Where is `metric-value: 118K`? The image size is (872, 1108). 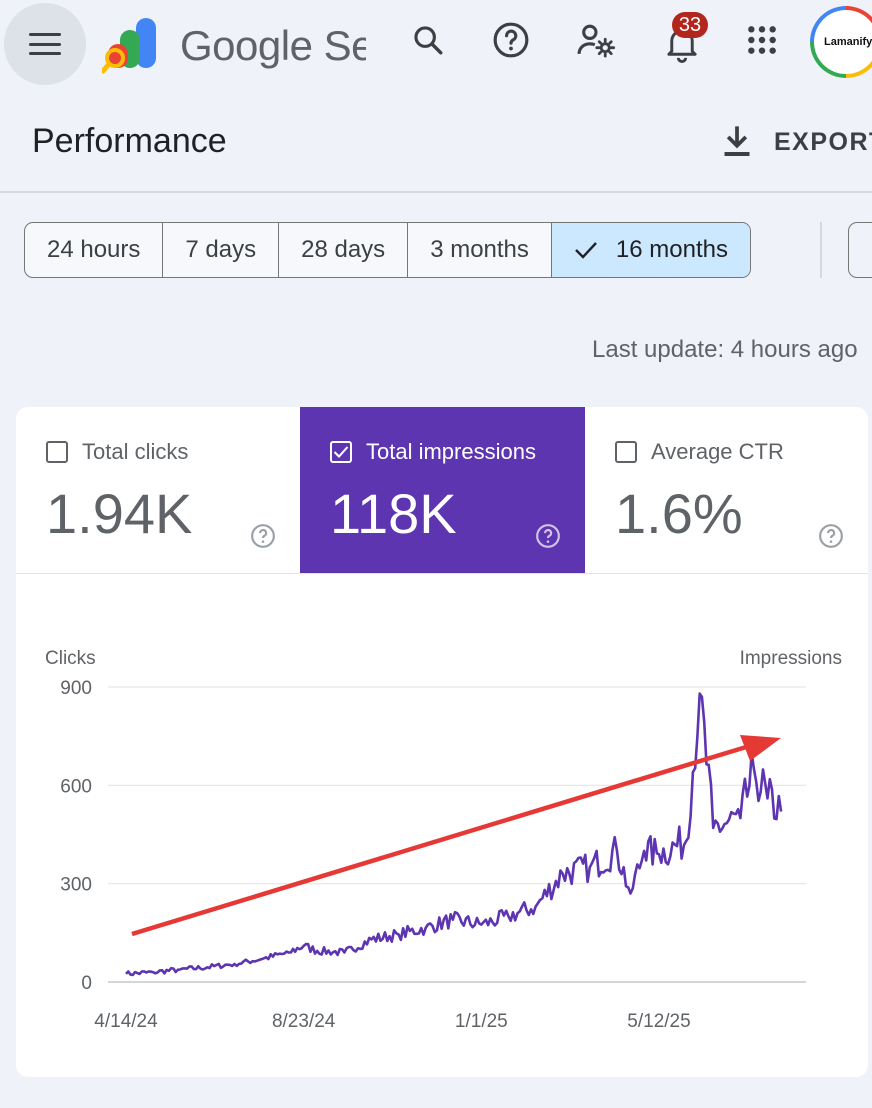 metric-value: 118K is located at coordinates (393, 513).